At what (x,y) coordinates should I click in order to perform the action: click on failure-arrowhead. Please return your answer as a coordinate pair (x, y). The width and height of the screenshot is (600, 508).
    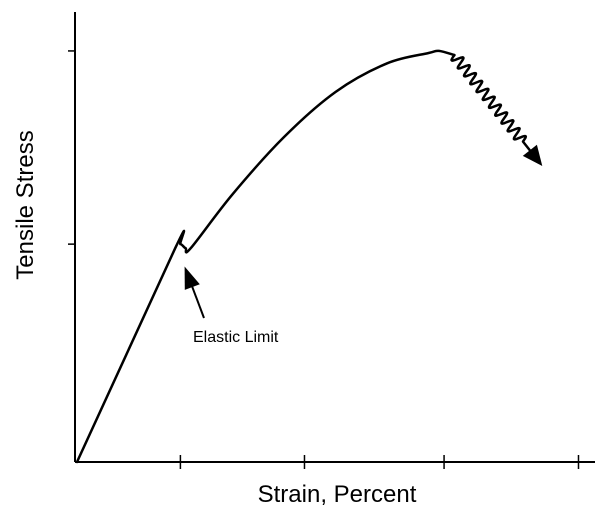
    Looking at the image, I should click on (532, 155).